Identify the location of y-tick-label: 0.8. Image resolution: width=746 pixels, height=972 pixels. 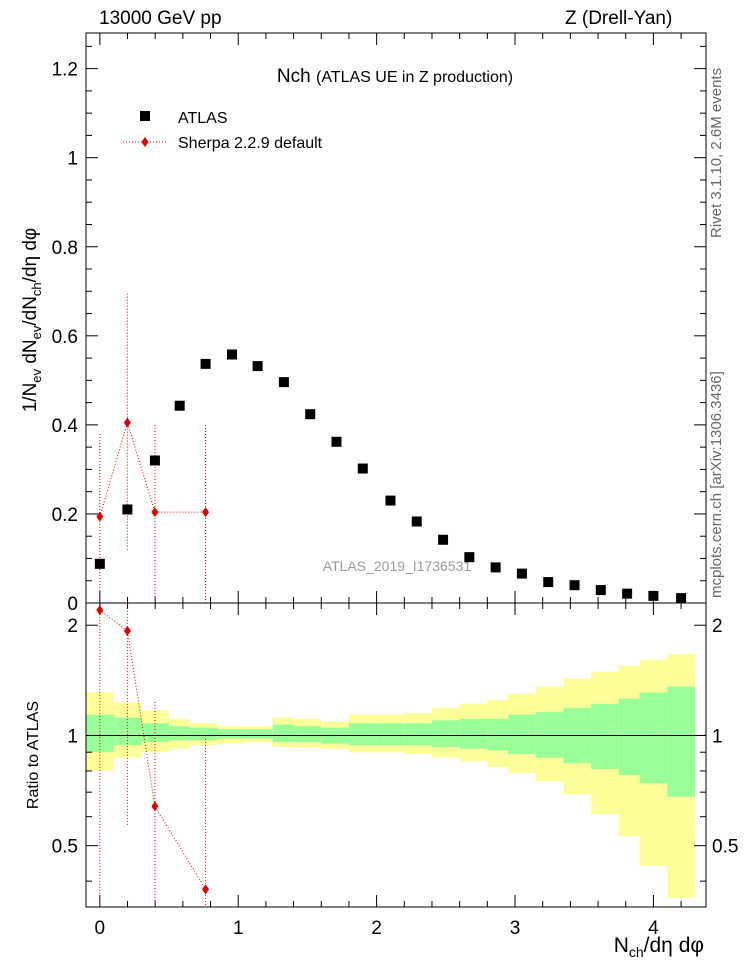
(65, 248).